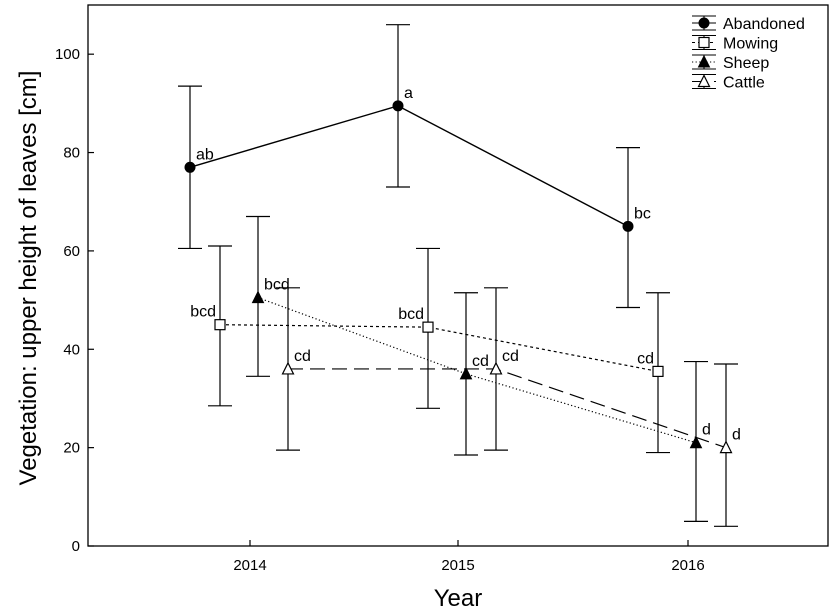 Image resolution: width=831 pixels, height=612 pixels. What do you see at coordinates (190, 167) in the screenshot?
I see `point-abandoned-2014` at bounding box center [190, 167].